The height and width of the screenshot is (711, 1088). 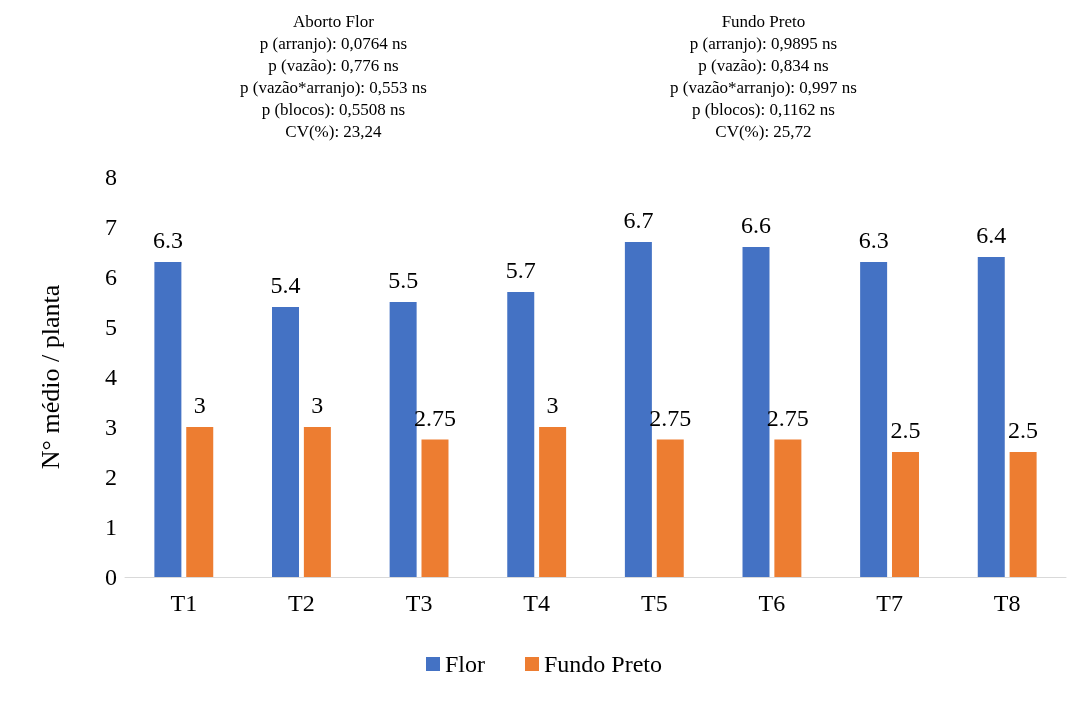 What do you see at coordinates (111, 527) in the screenshot?
I see `y-tick-label: 1` at bounding box center [111, 527].